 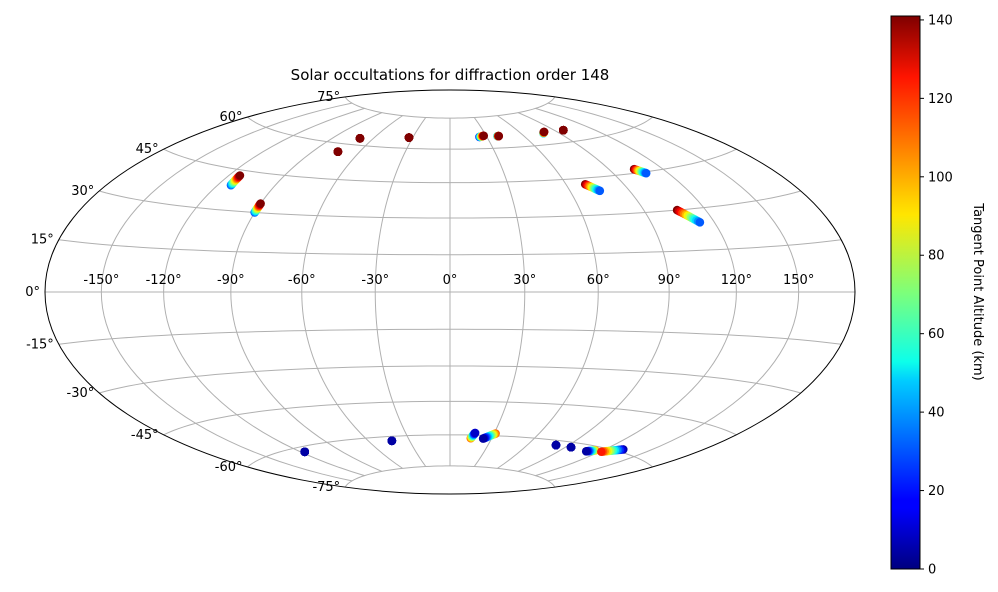 What do you see at coordinates (328, 97) in the screenshot?
I see `latitude-tick-label: 75°` at bounding box center [328, 97].